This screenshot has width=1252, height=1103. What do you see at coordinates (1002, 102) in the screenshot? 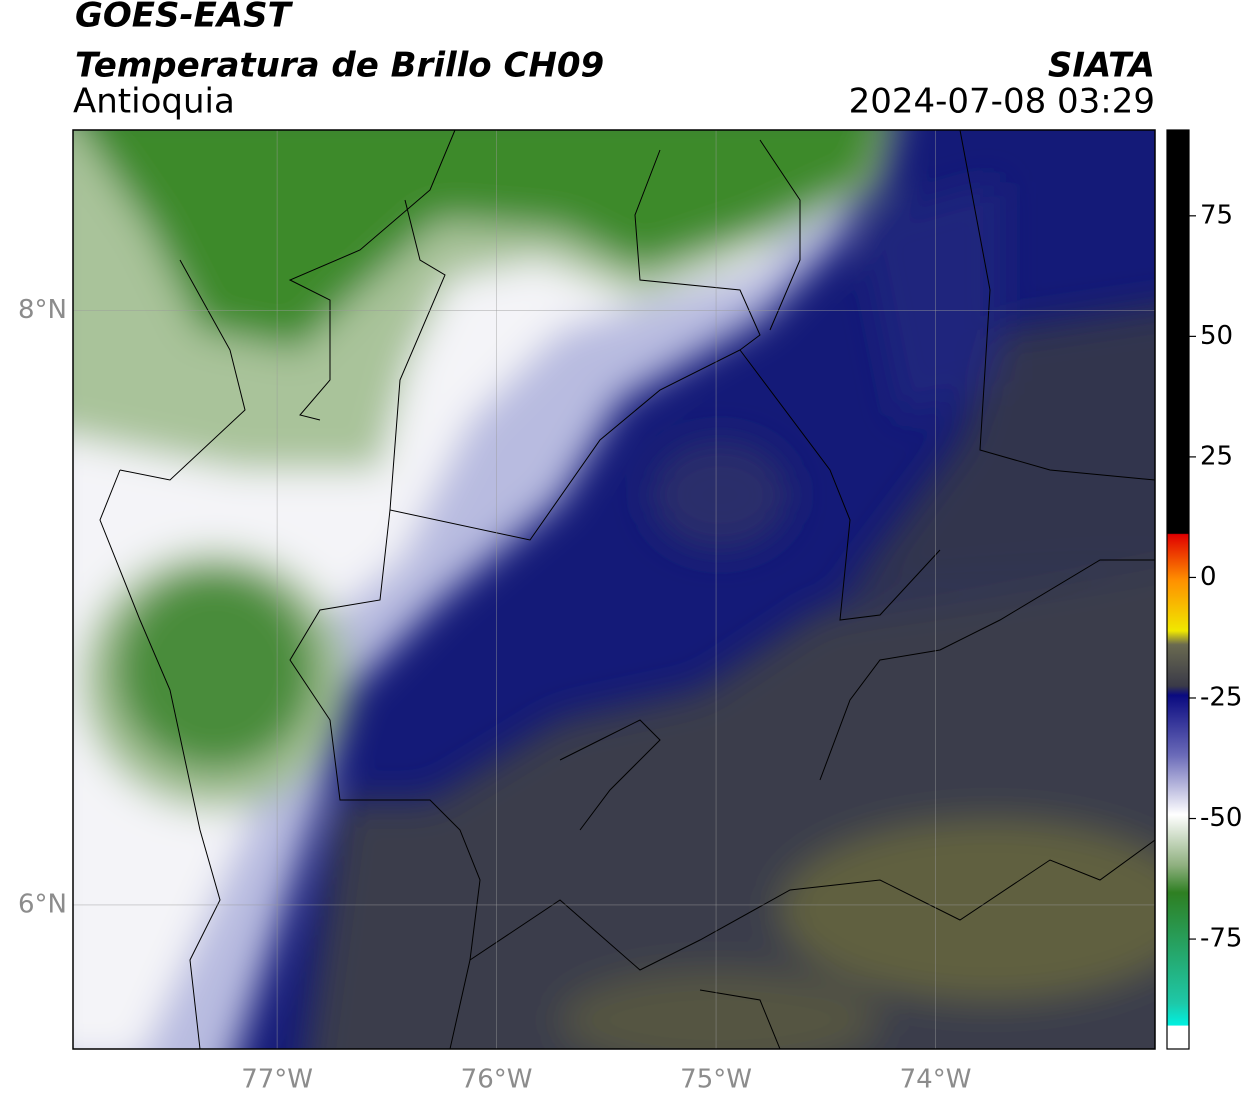
I see `datetime: 2024-07-08 03:29` at bounding box center [1002, 102].